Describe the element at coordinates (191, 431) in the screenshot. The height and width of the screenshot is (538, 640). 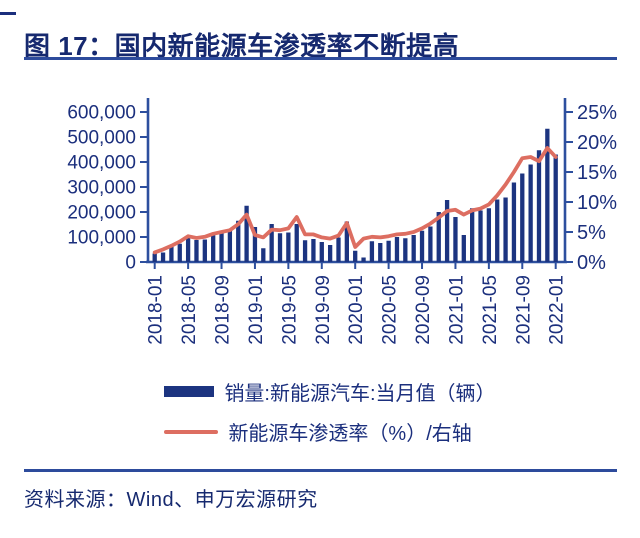
I see `line-series-swatch` at that location.